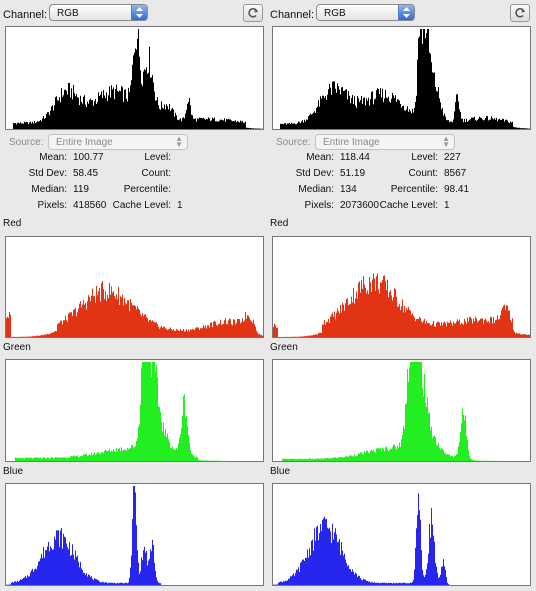 The width and height of the screenshot is (536, 591). Describe the element at coordinates (359, 205) in the screenshot. I see `pixels-value: 2073600` at that location.